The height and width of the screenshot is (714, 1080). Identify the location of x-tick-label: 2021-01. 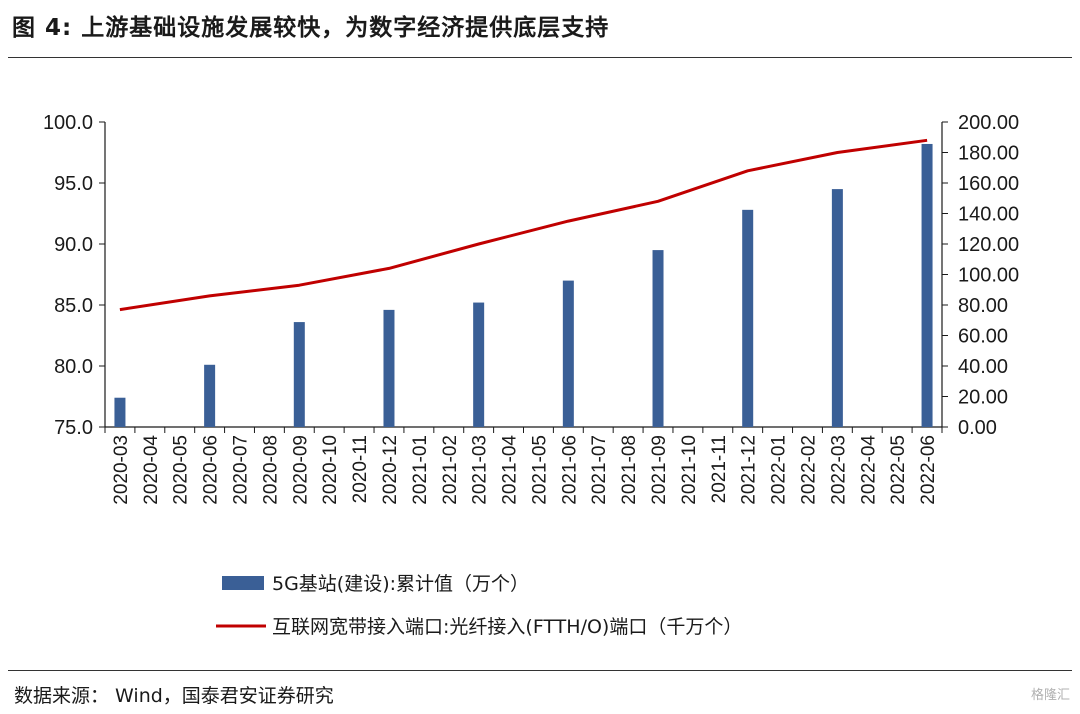
(420, 470).